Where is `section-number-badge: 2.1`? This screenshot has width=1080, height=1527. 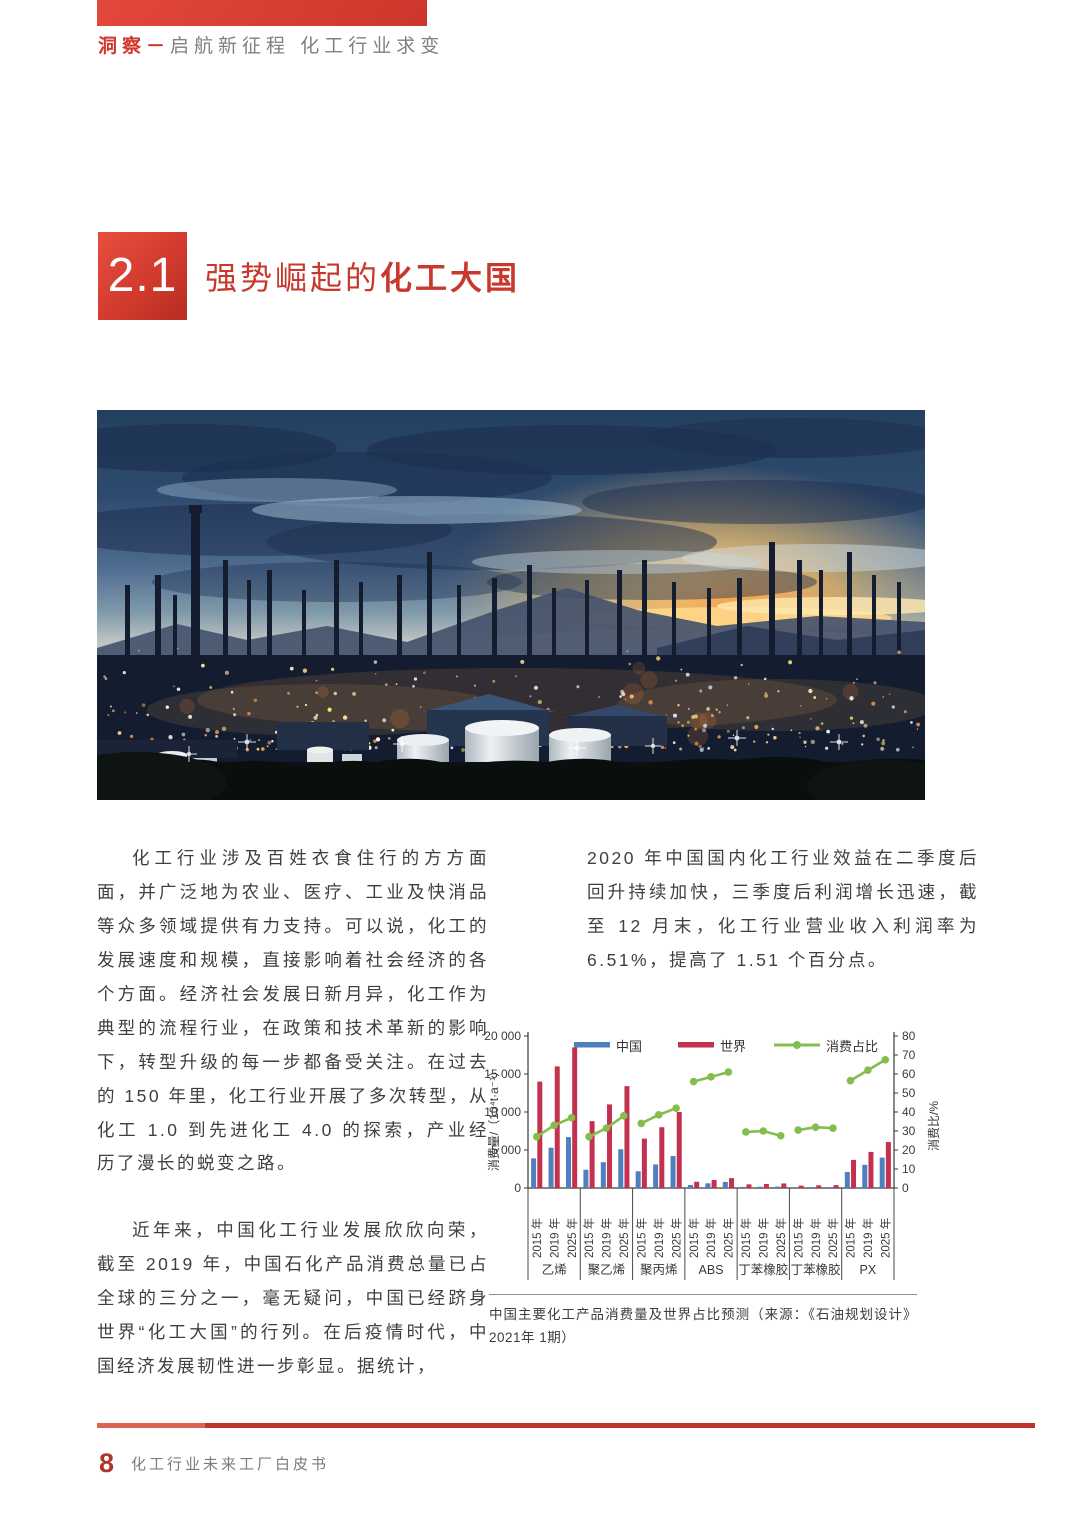 section-number-badge: 2.1 is located at coordinates (142, 276).